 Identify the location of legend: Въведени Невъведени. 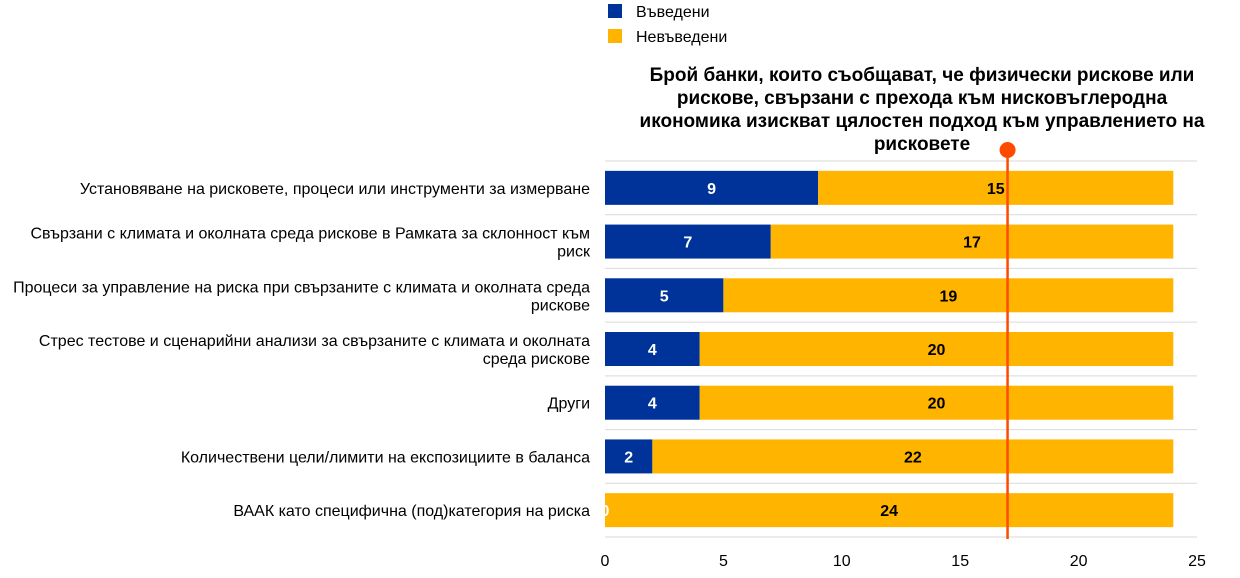
(667, 25).